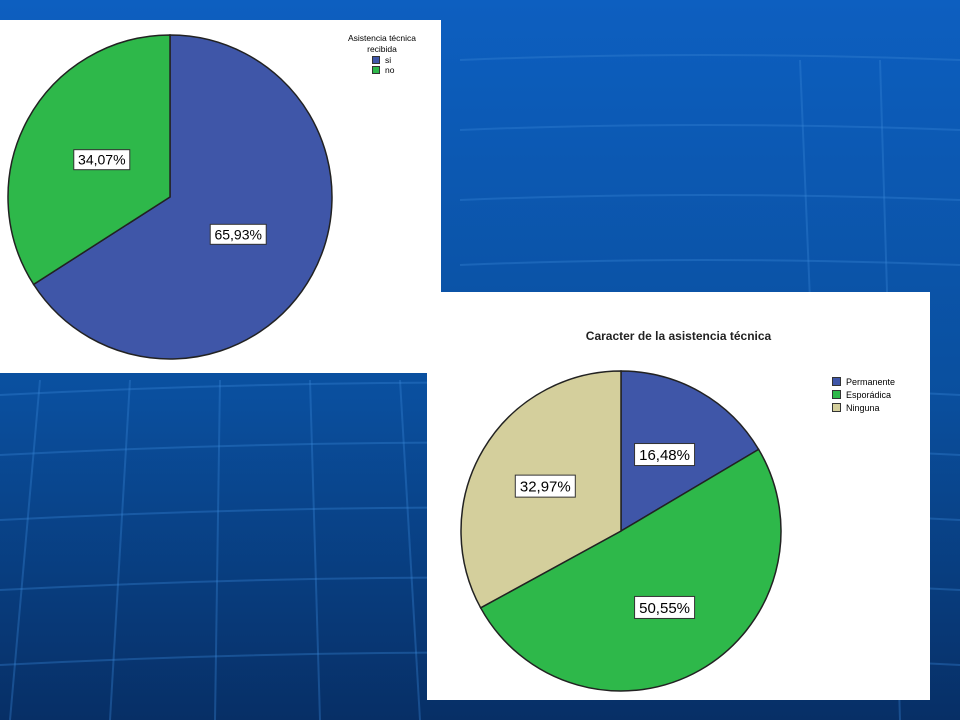 Image resolution: width=960 pixels, height=720 pixels. What do you see at coordinates (630, 570) in the screenshot?
I see `pie-slice-esporádica` at bounding box center [630, 570].